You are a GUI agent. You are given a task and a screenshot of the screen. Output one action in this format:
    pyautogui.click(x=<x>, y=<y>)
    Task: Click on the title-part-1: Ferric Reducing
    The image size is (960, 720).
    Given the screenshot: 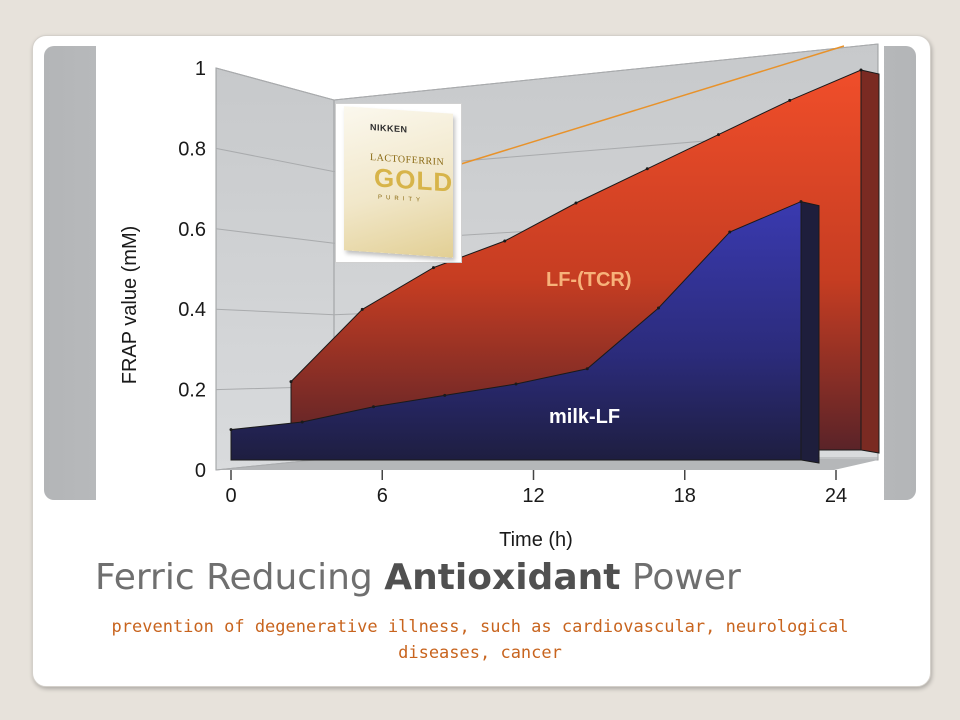 What is the action you would take?
    pyautogui.click(x=240, y=577)
    